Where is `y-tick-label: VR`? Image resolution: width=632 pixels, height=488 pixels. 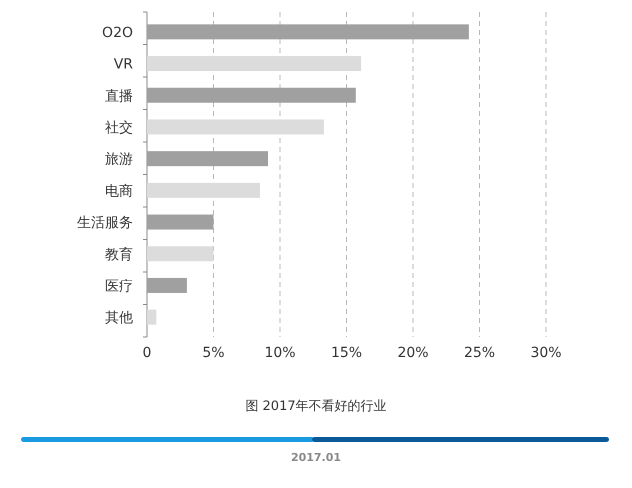
y-tick-label: VR is located at coordinates (124, 64).